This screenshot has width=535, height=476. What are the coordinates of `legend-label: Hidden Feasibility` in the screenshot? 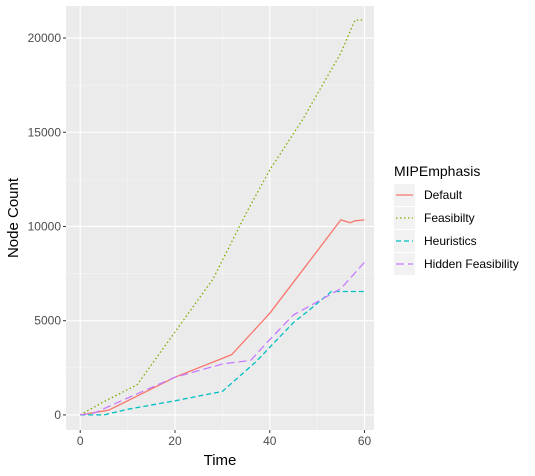 It's located at (471, 264).